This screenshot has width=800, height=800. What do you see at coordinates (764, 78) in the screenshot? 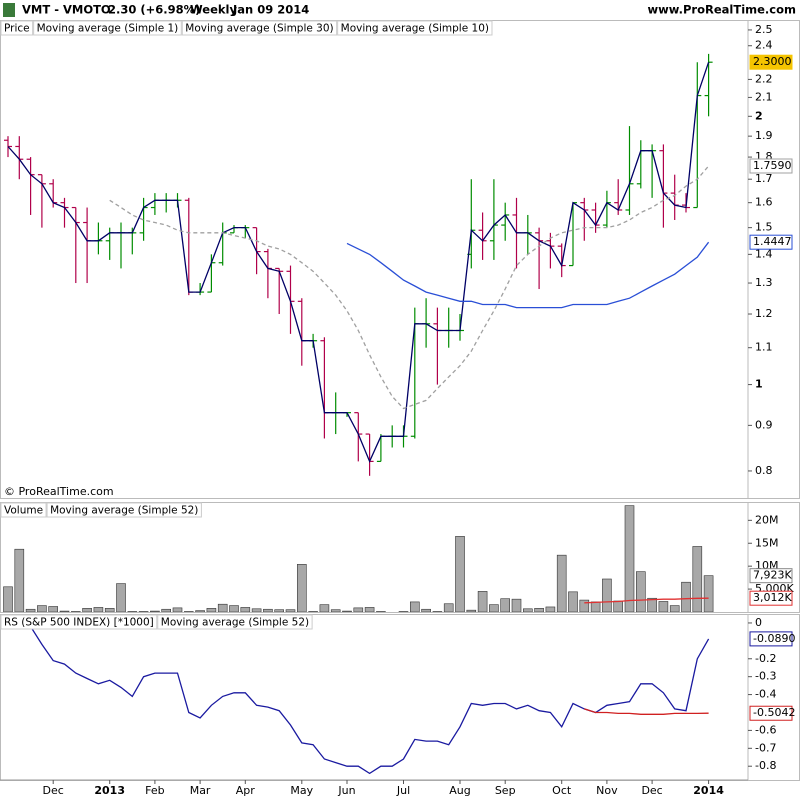
I see `y-tick-label: 2.2` at bounding box center [764, 78].